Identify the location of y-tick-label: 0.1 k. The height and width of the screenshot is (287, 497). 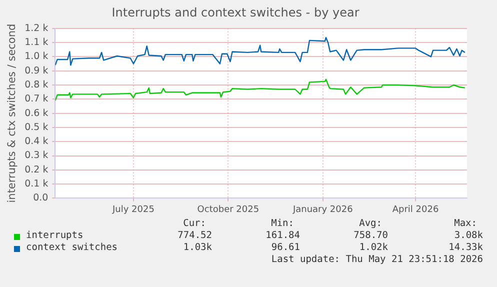
(36, 184).